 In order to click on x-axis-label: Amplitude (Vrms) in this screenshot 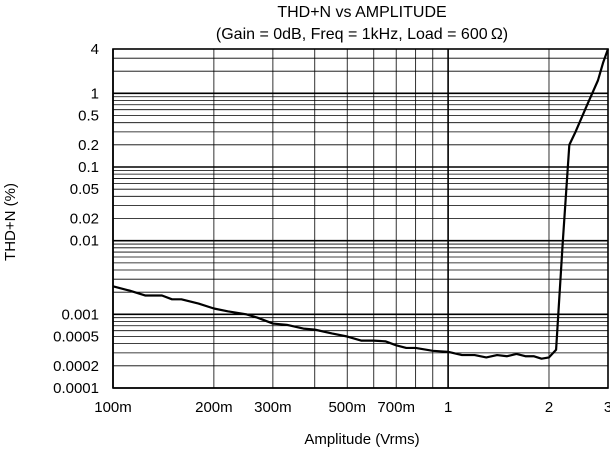, I will do `click(361, 439)`.